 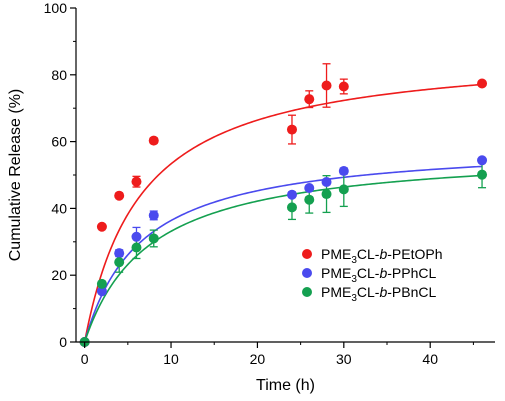 I want to click on y-axis-label: Cumulative Release (%), so click(x=15, y=175).